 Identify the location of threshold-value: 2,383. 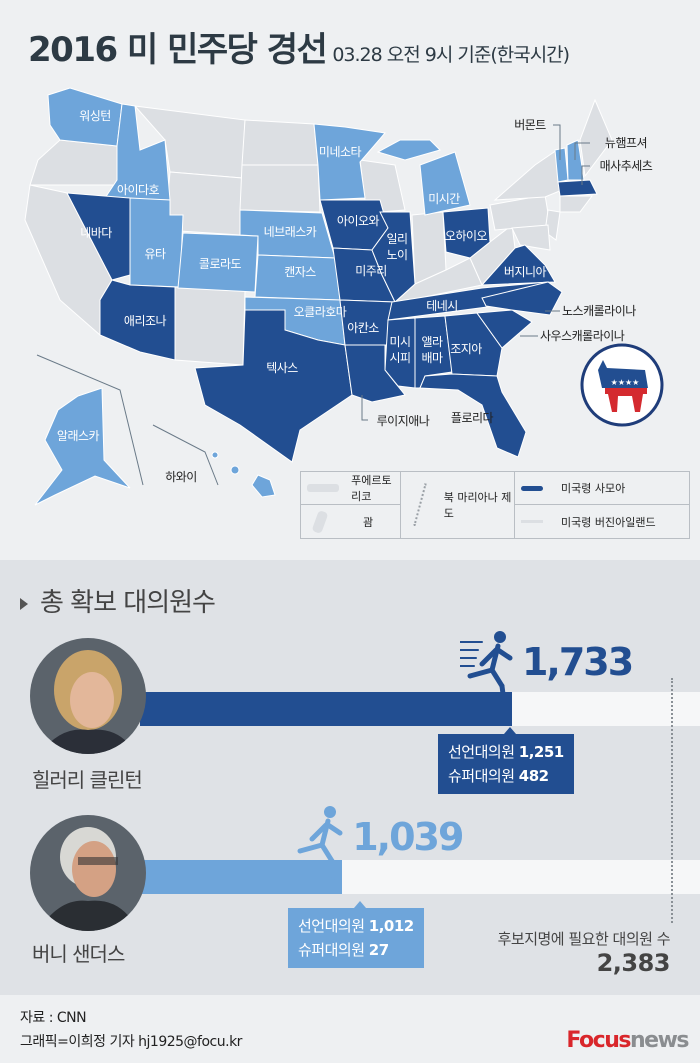
(633, 963).